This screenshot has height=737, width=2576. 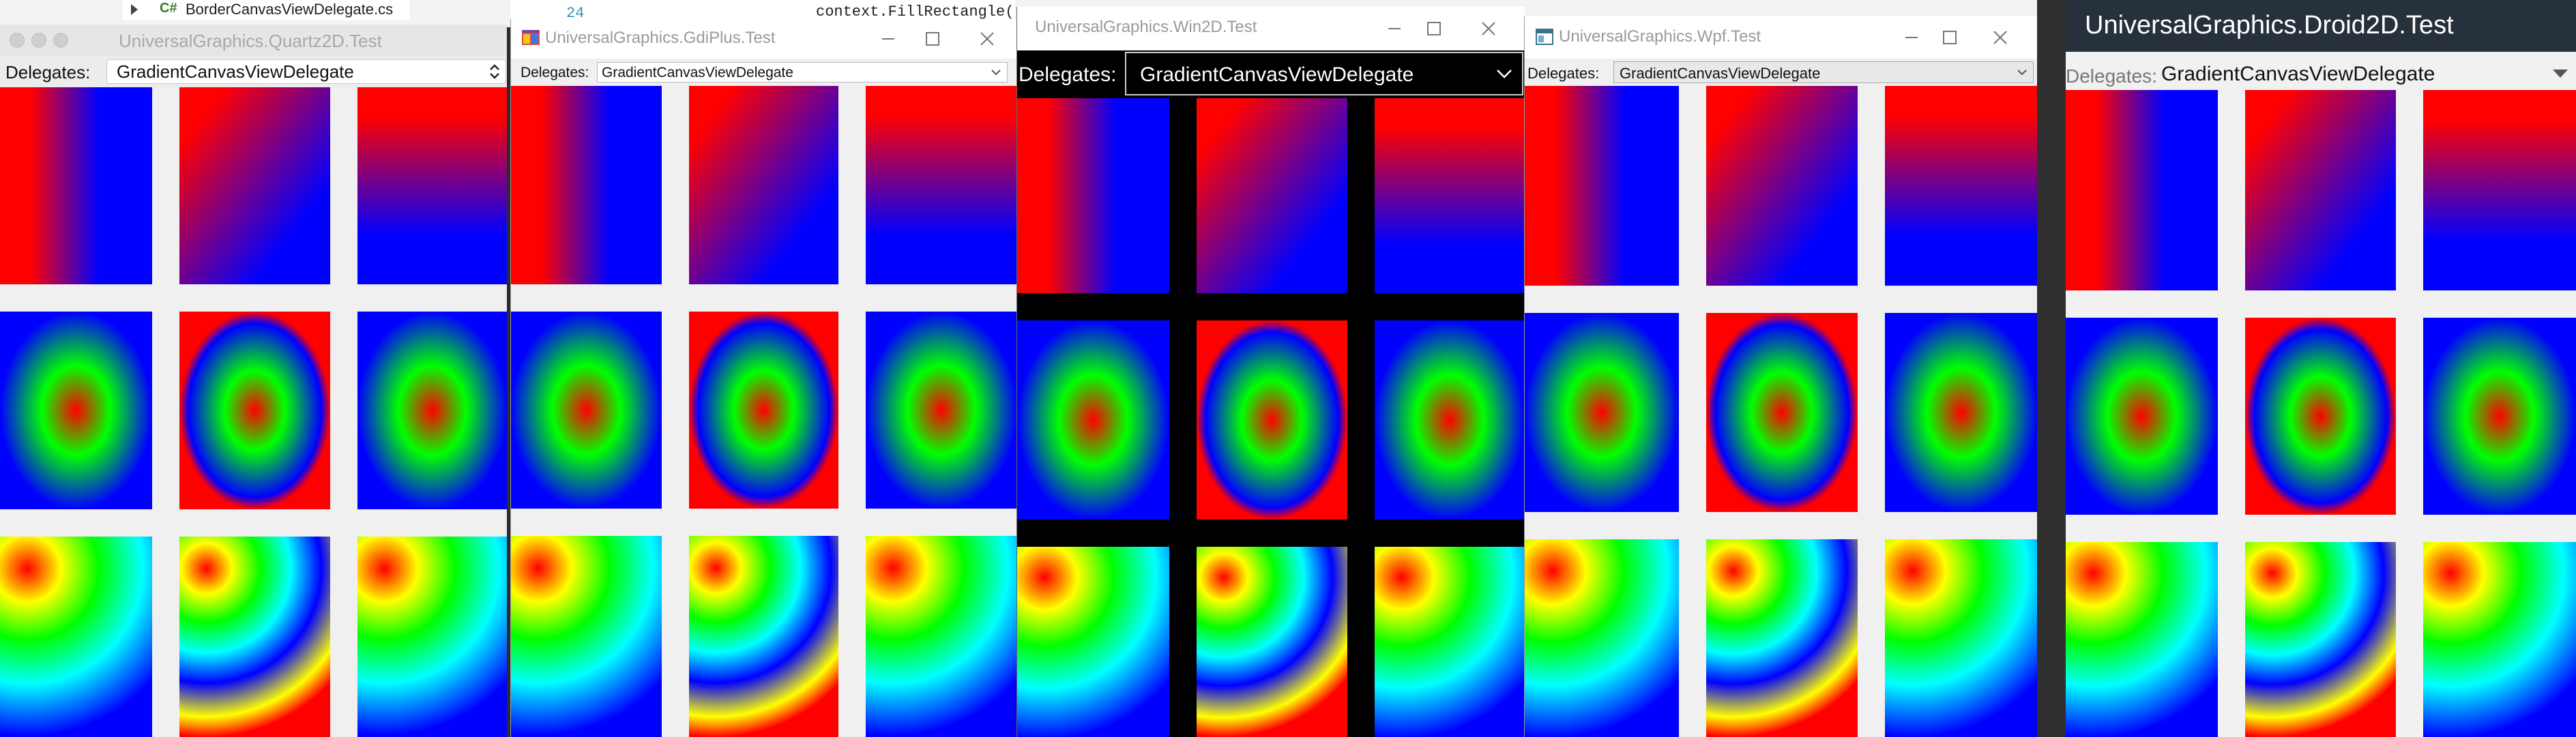 I want to click on title-bar: UniversalGraphics.Win2D.Test, so click(x=1271, y=28).